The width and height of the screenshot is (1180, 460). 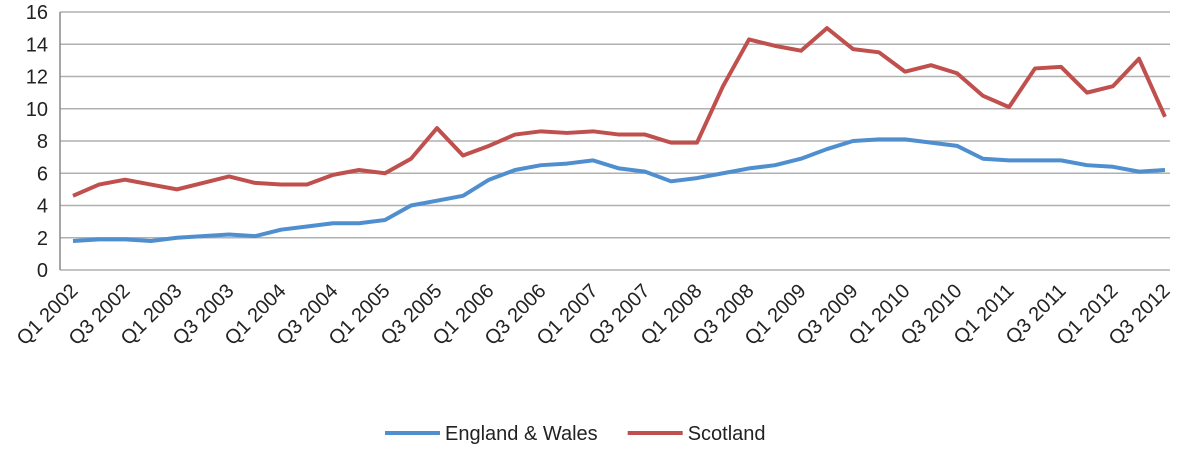 What do you see at coordinates (521, 434) in the screenshot?
I see `legend-label: England & Wales` at bounding box center [521, 434].